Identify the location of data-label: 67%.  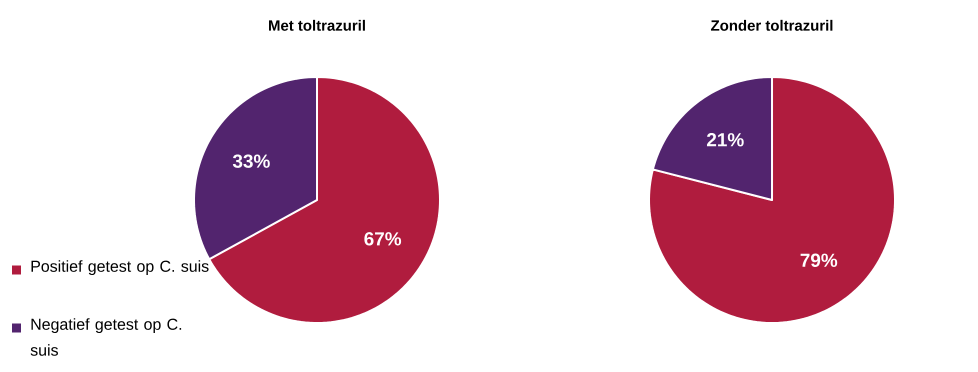
(383, 239).